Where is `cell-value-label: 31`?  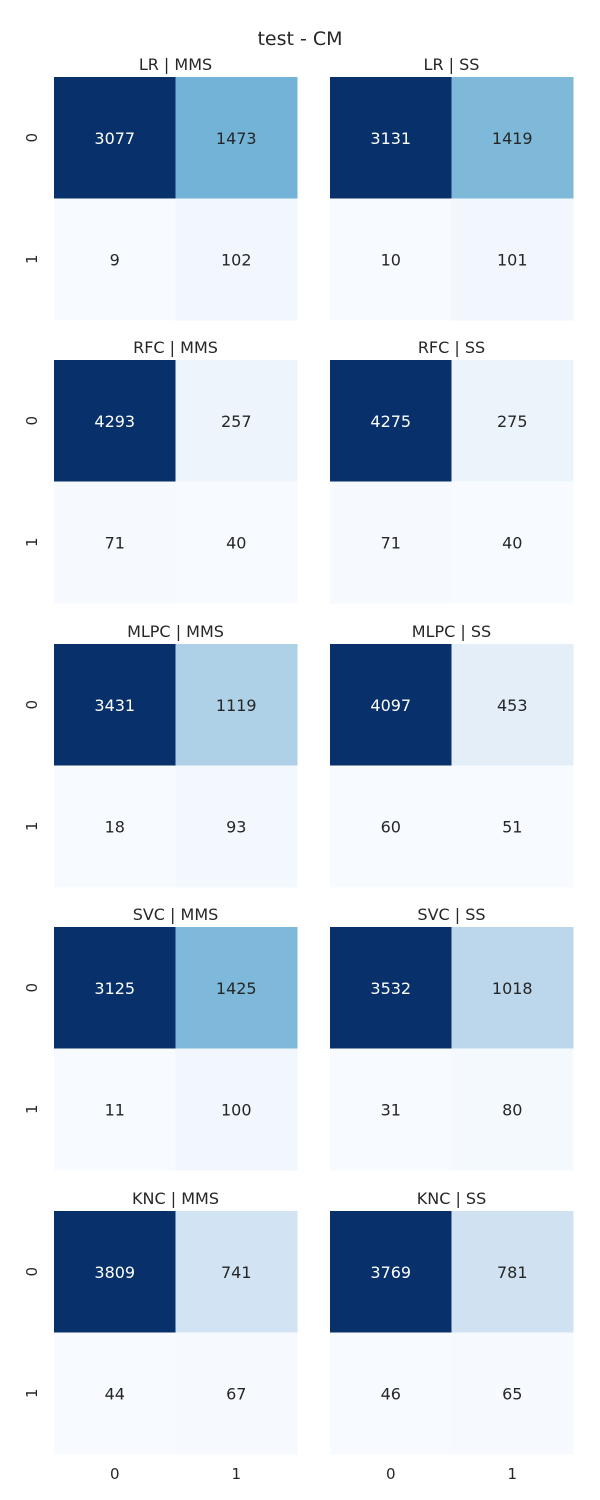
cell-value-label: 31 is located at coordinates (391, 1109).